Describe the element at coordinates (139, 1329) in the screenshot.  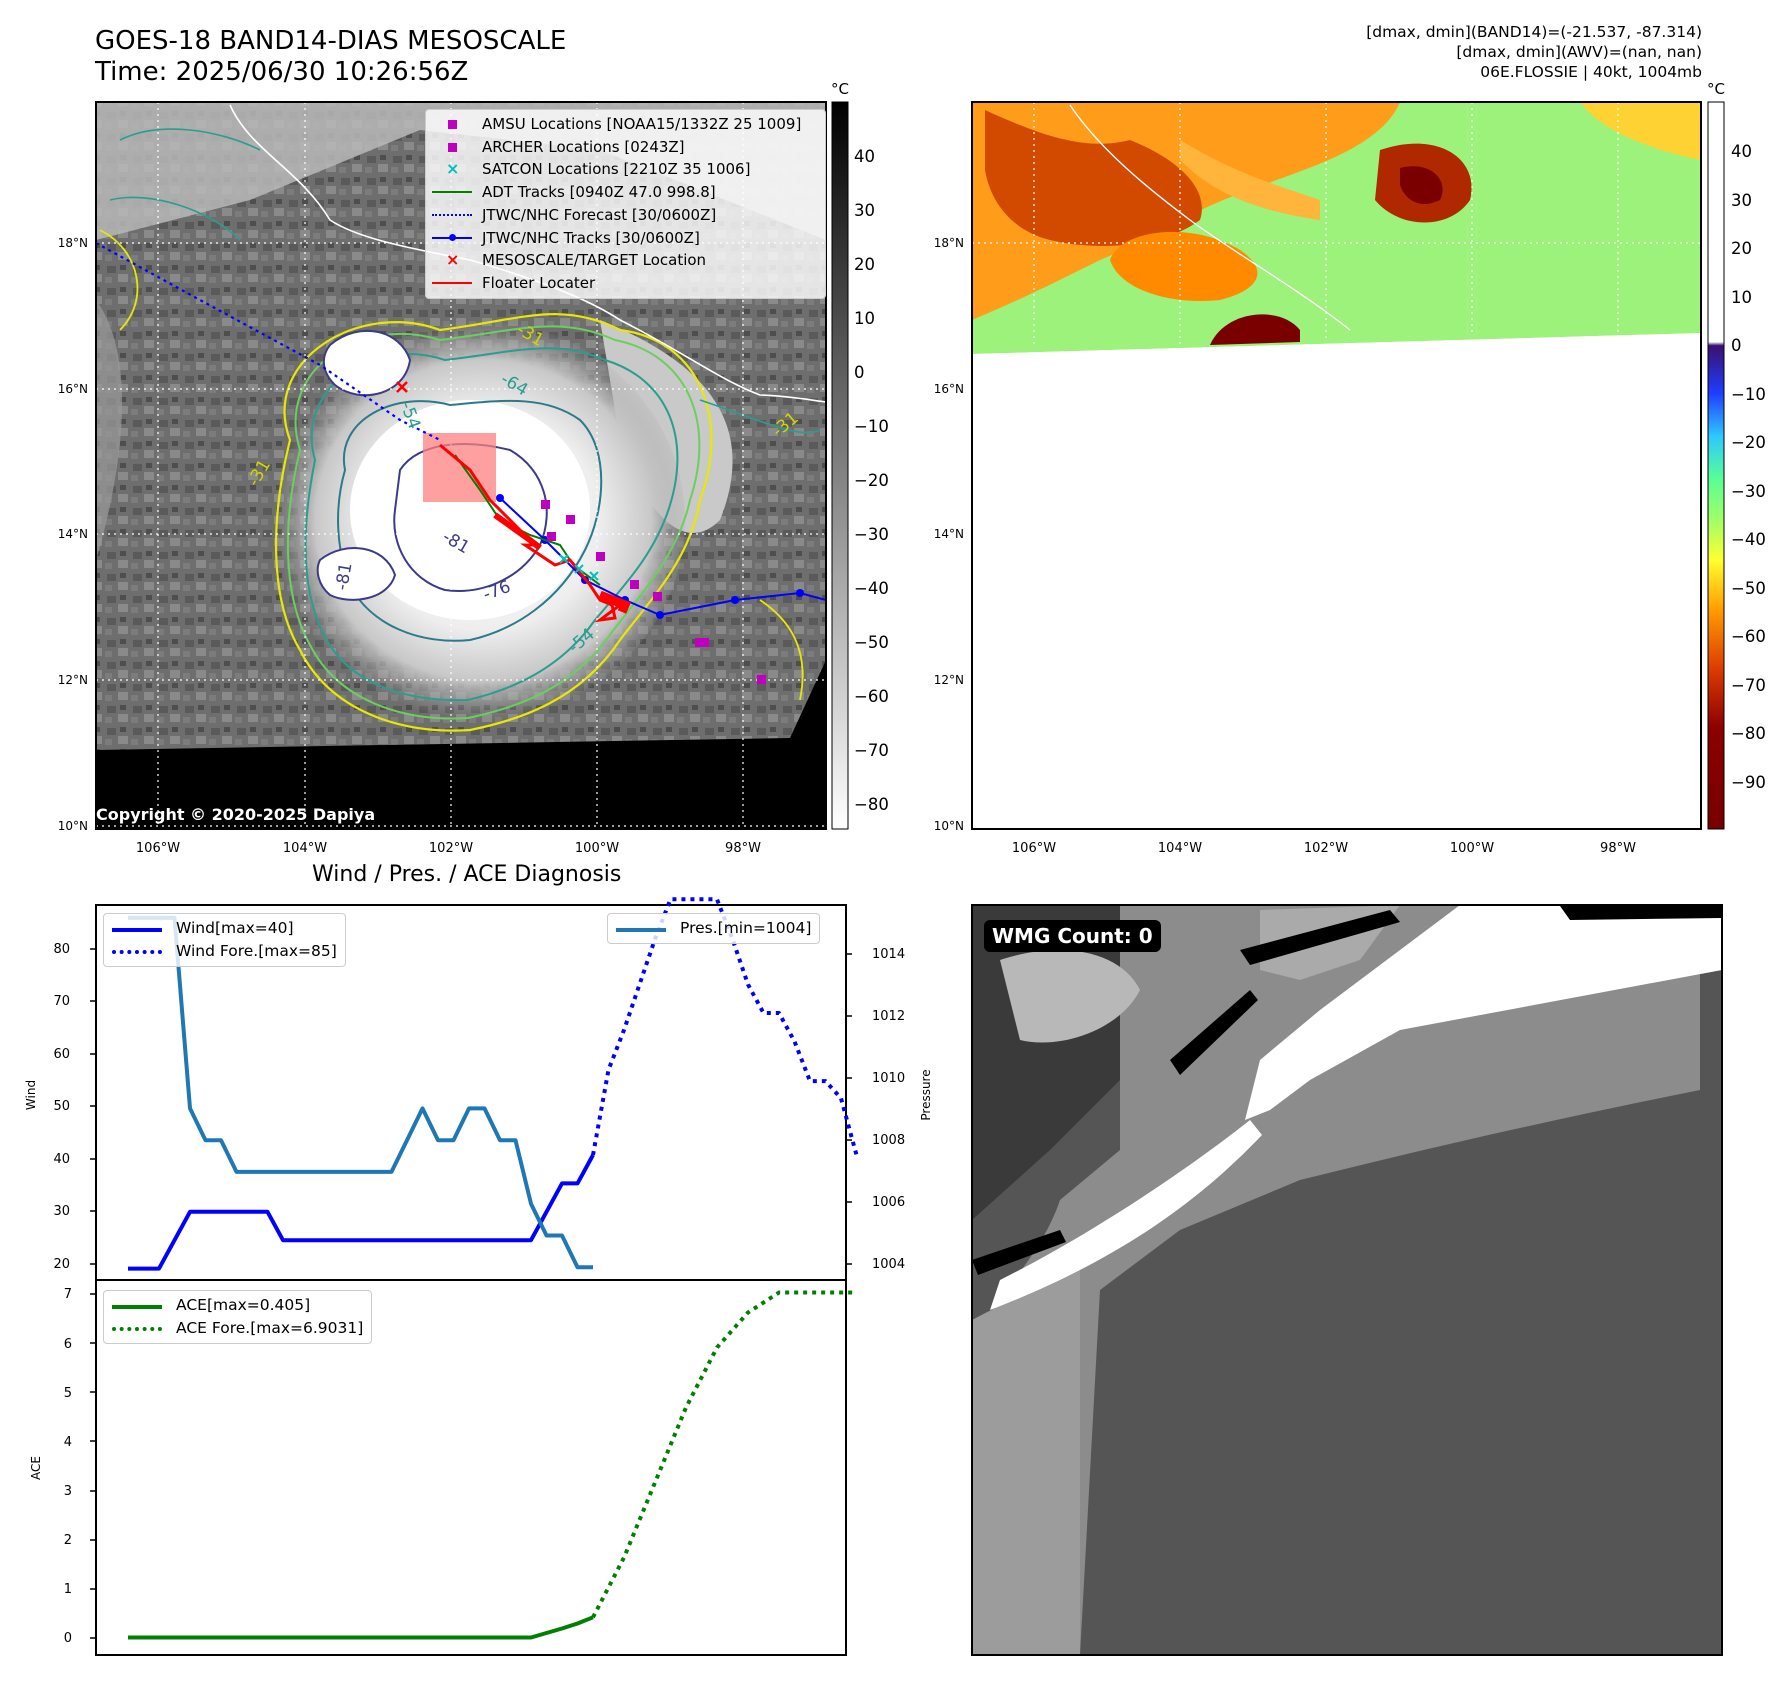
I see `dotted-line-icon` at that location.